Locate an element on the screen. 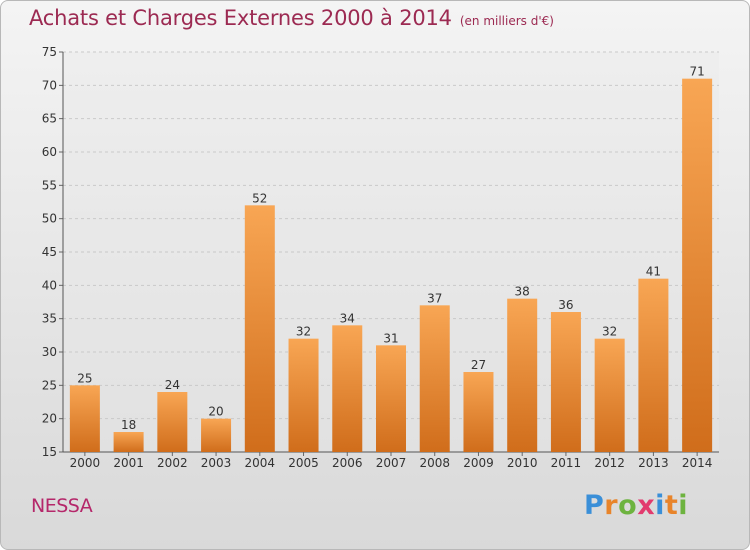 This screenshot has width=750, height=550. y-tick-label: 50 is located at coordinates (49, 219).